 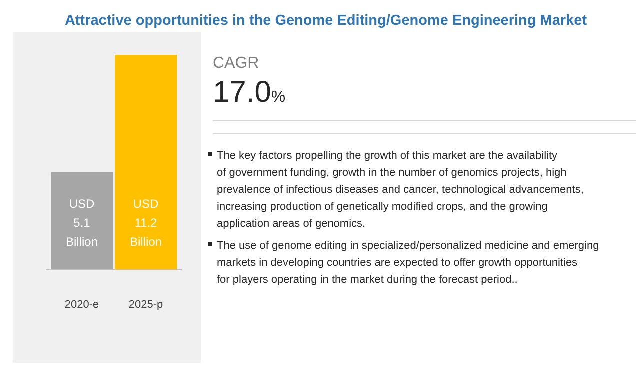 I want to click on text: The key factors propelling the growth of this market are the availability of government funding, growth in the number of genomics projects, high prevalence of infectious diseases and cancer, technological advancements, increasing production of genetically modified crops, and the growing application areas of genomics., so click(x=400, y=190).